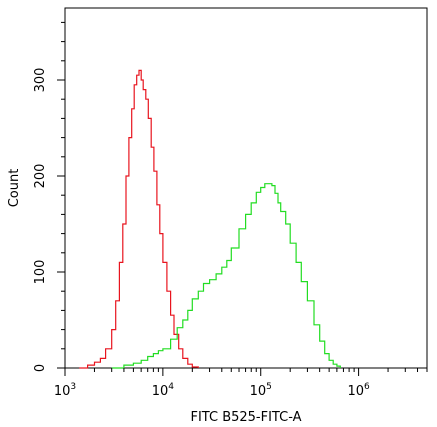  I want to click on x-tick-label: 104, so click(163, 390).